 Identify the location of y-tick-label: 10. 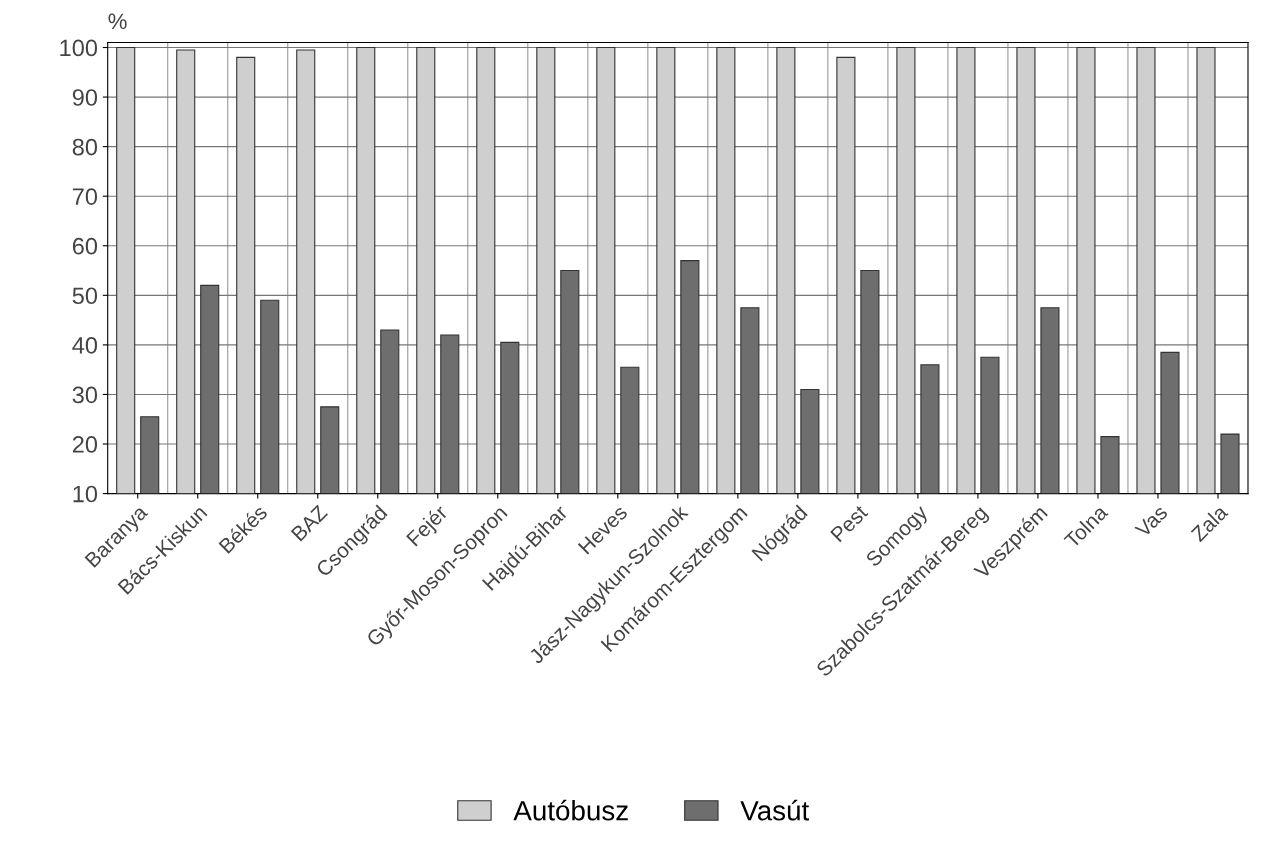
(85, 494).